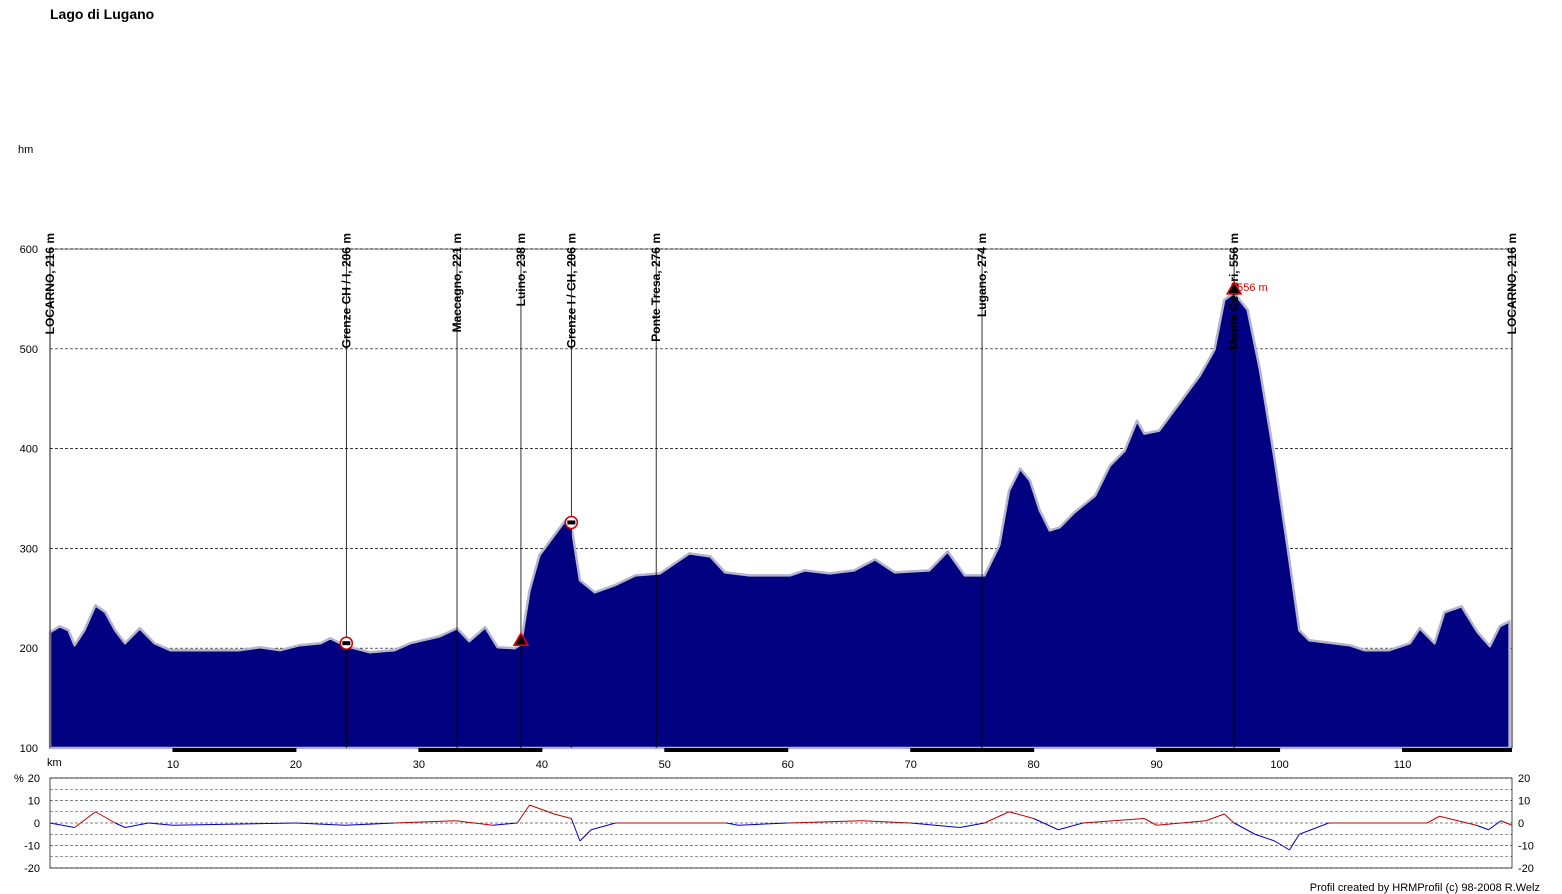  What do you see at coordinates (665, 765) in the screenshot?
I see `x-tick-label: 50` at bounding box center [665, 765].